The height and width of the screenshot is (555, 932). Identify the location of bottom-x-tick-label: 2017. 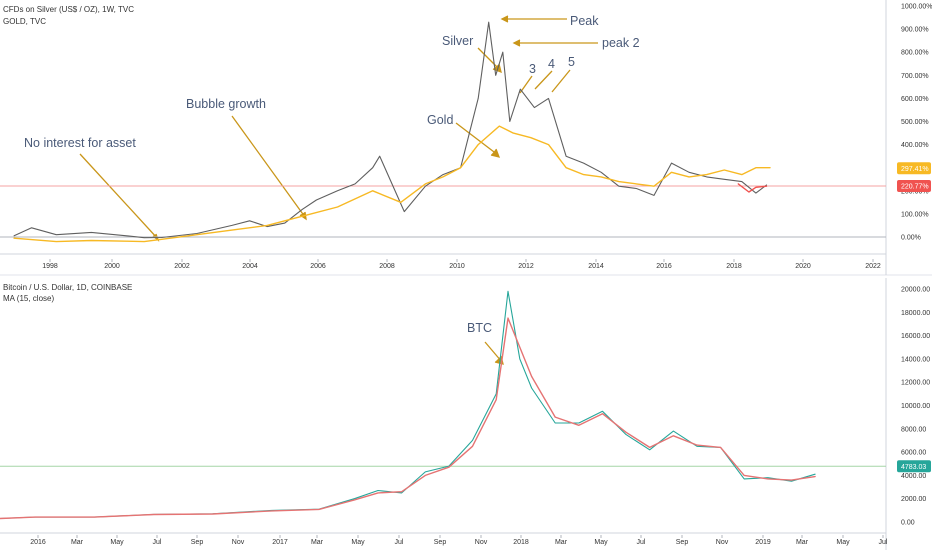
(280, 542).